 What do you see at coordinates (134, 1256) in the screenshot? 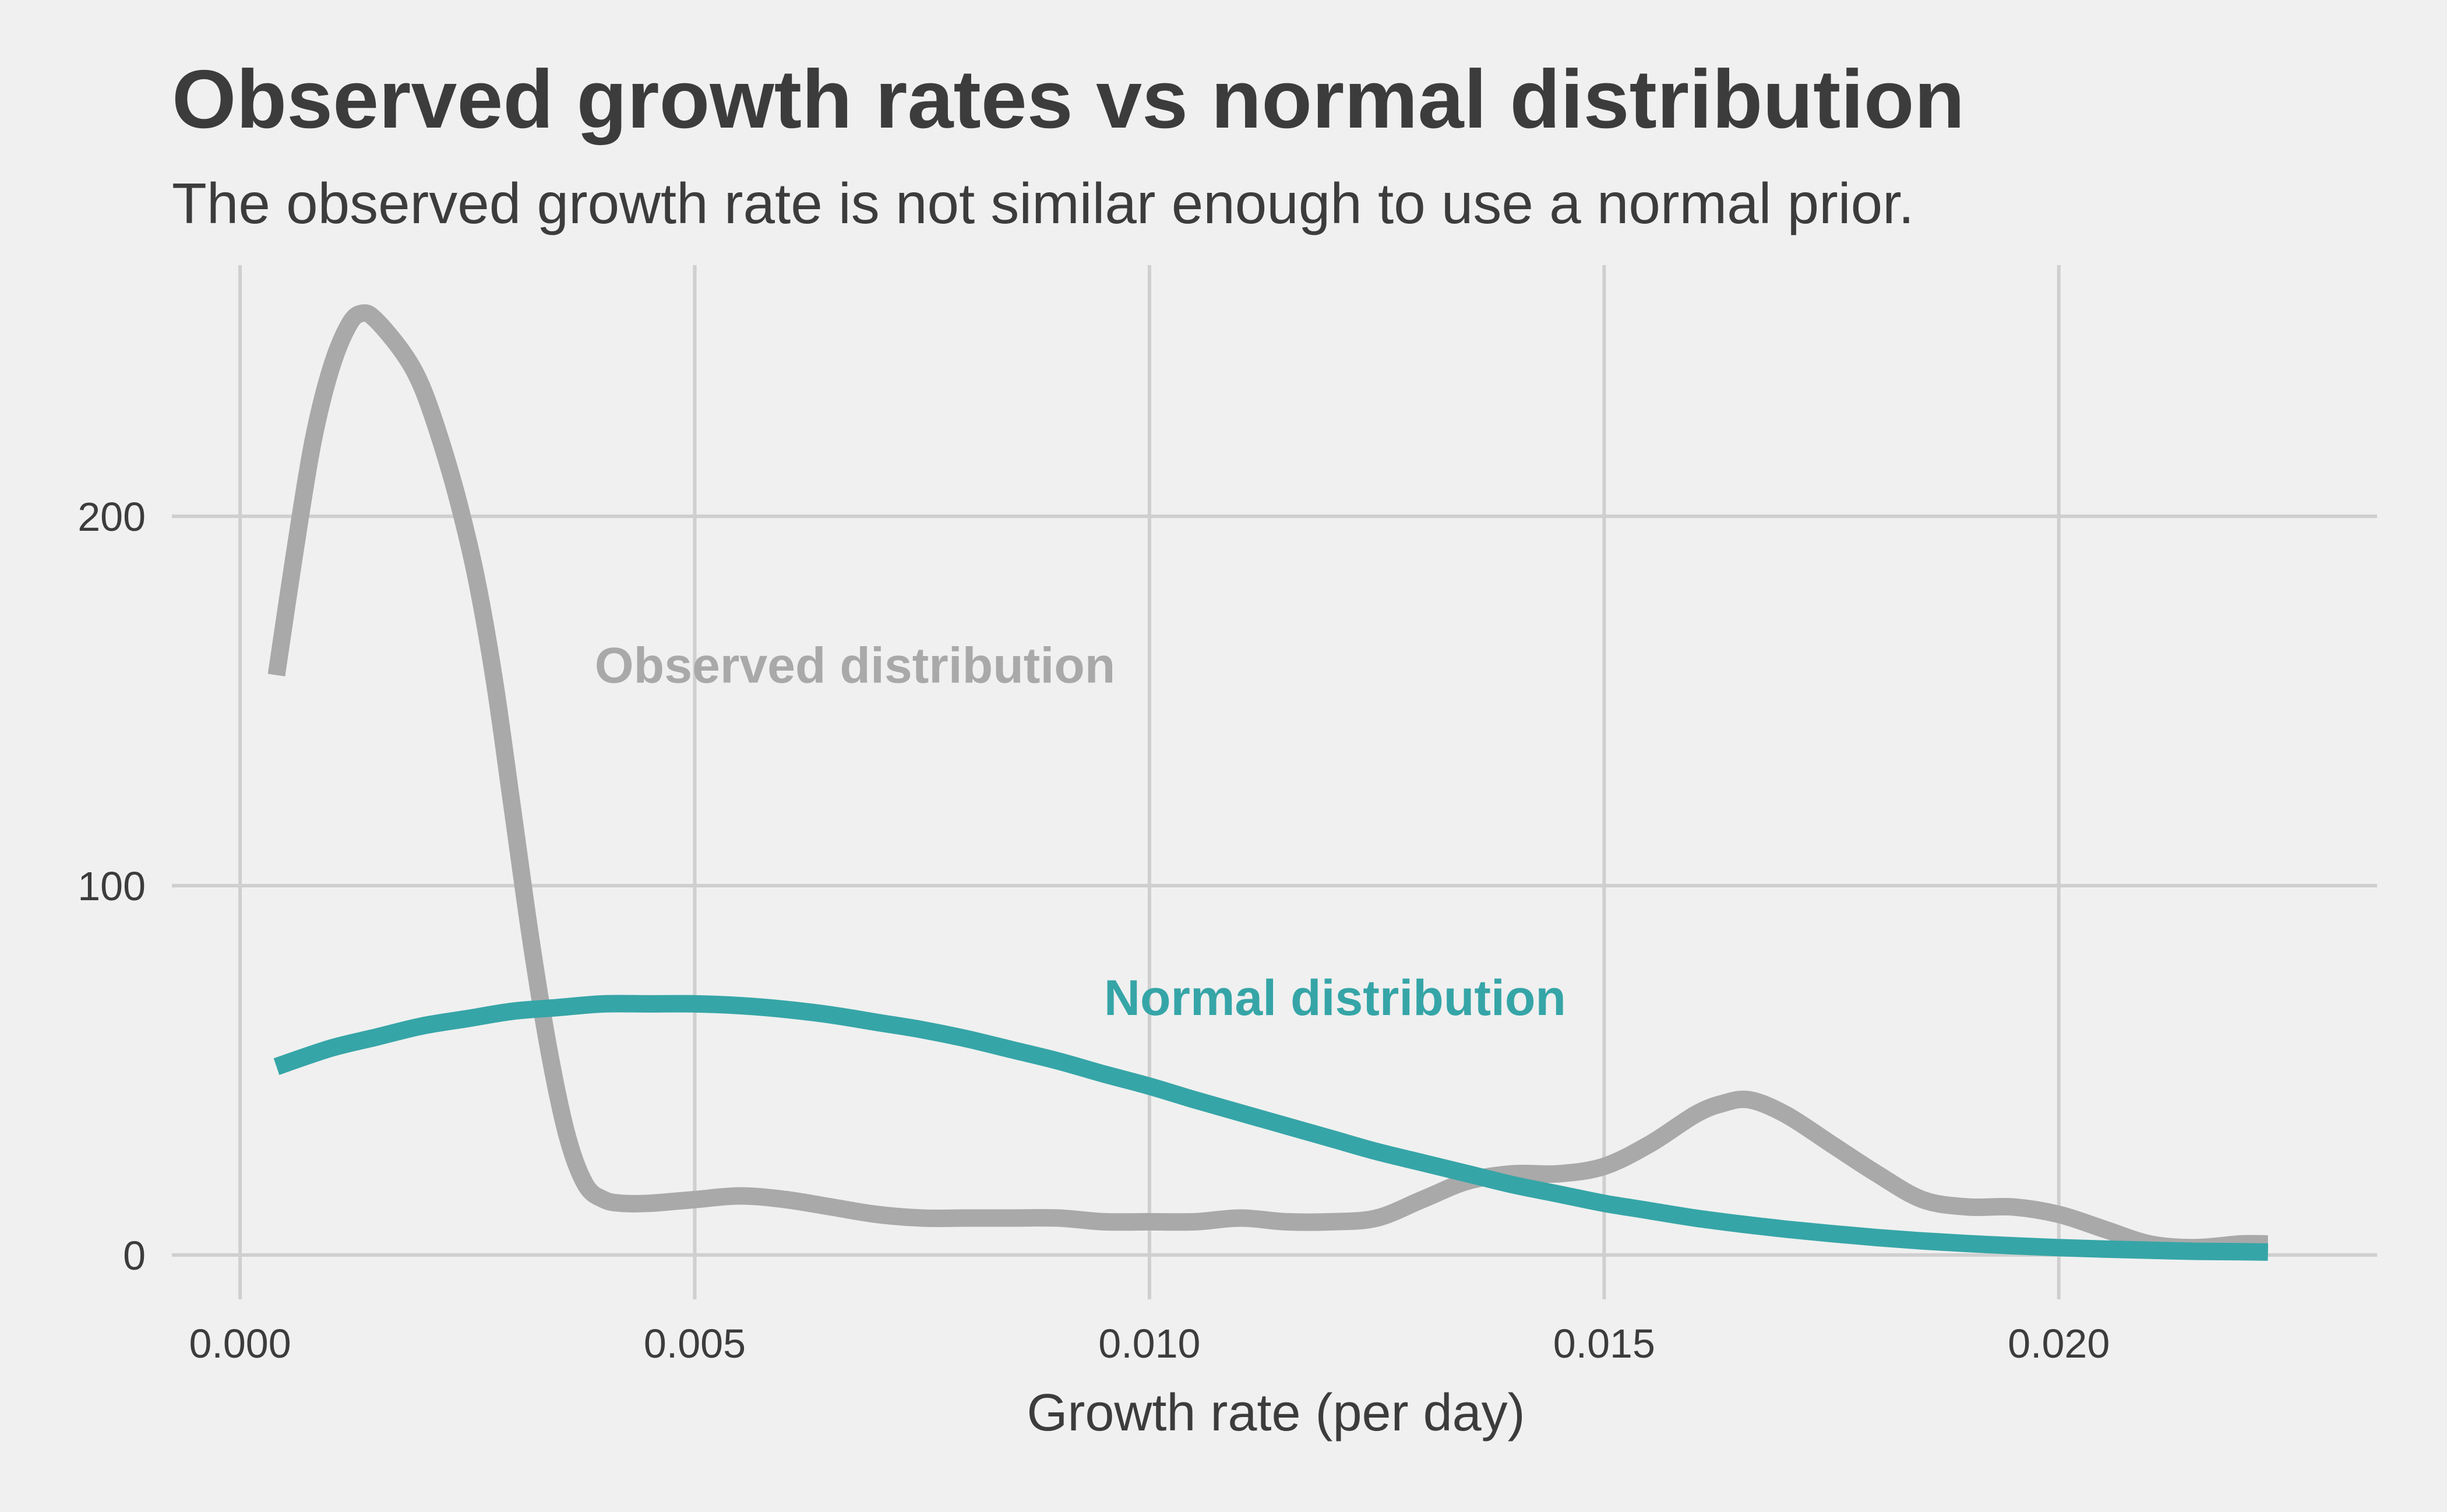
I see `y-tick-label-0: 0` at bounding box center [134, 1256].